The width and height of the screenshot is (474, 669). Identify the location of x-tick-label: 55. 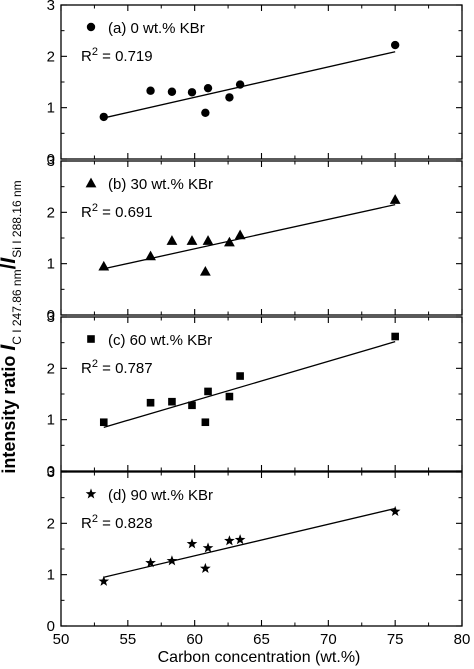
(127, 639).